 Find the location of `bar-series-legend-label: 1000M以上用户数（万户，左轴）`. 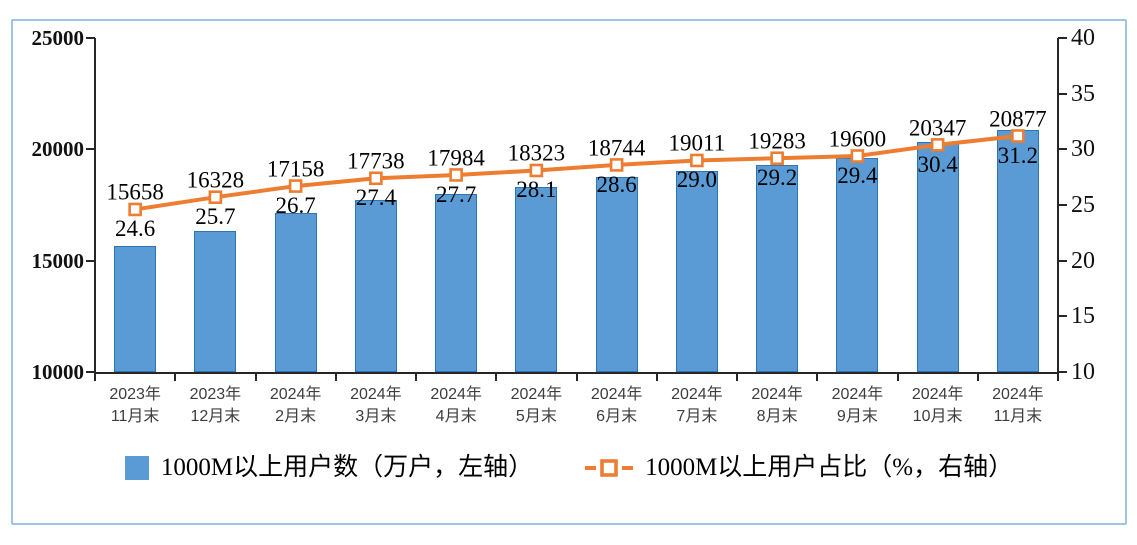

bar-series-legend-label: 1000M以上用户数（万户，左轴） is located at coordinates (347, 467).